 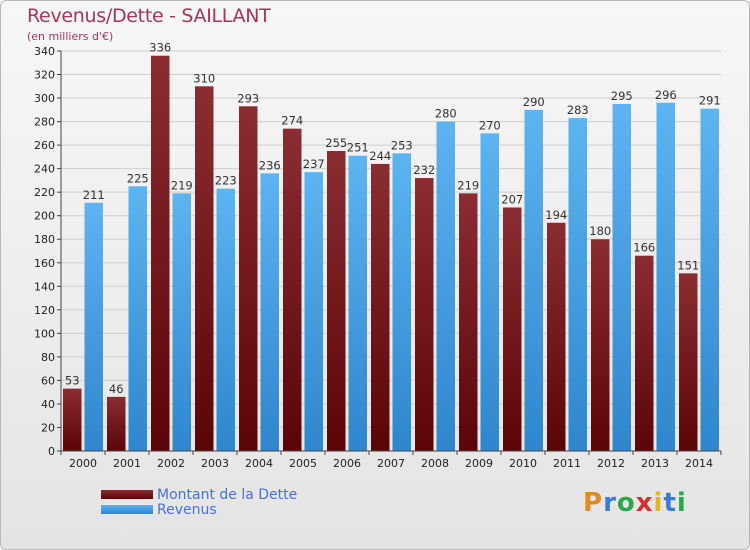 I want to click on x-tick-label: 2011, so click(x=567, y=463).